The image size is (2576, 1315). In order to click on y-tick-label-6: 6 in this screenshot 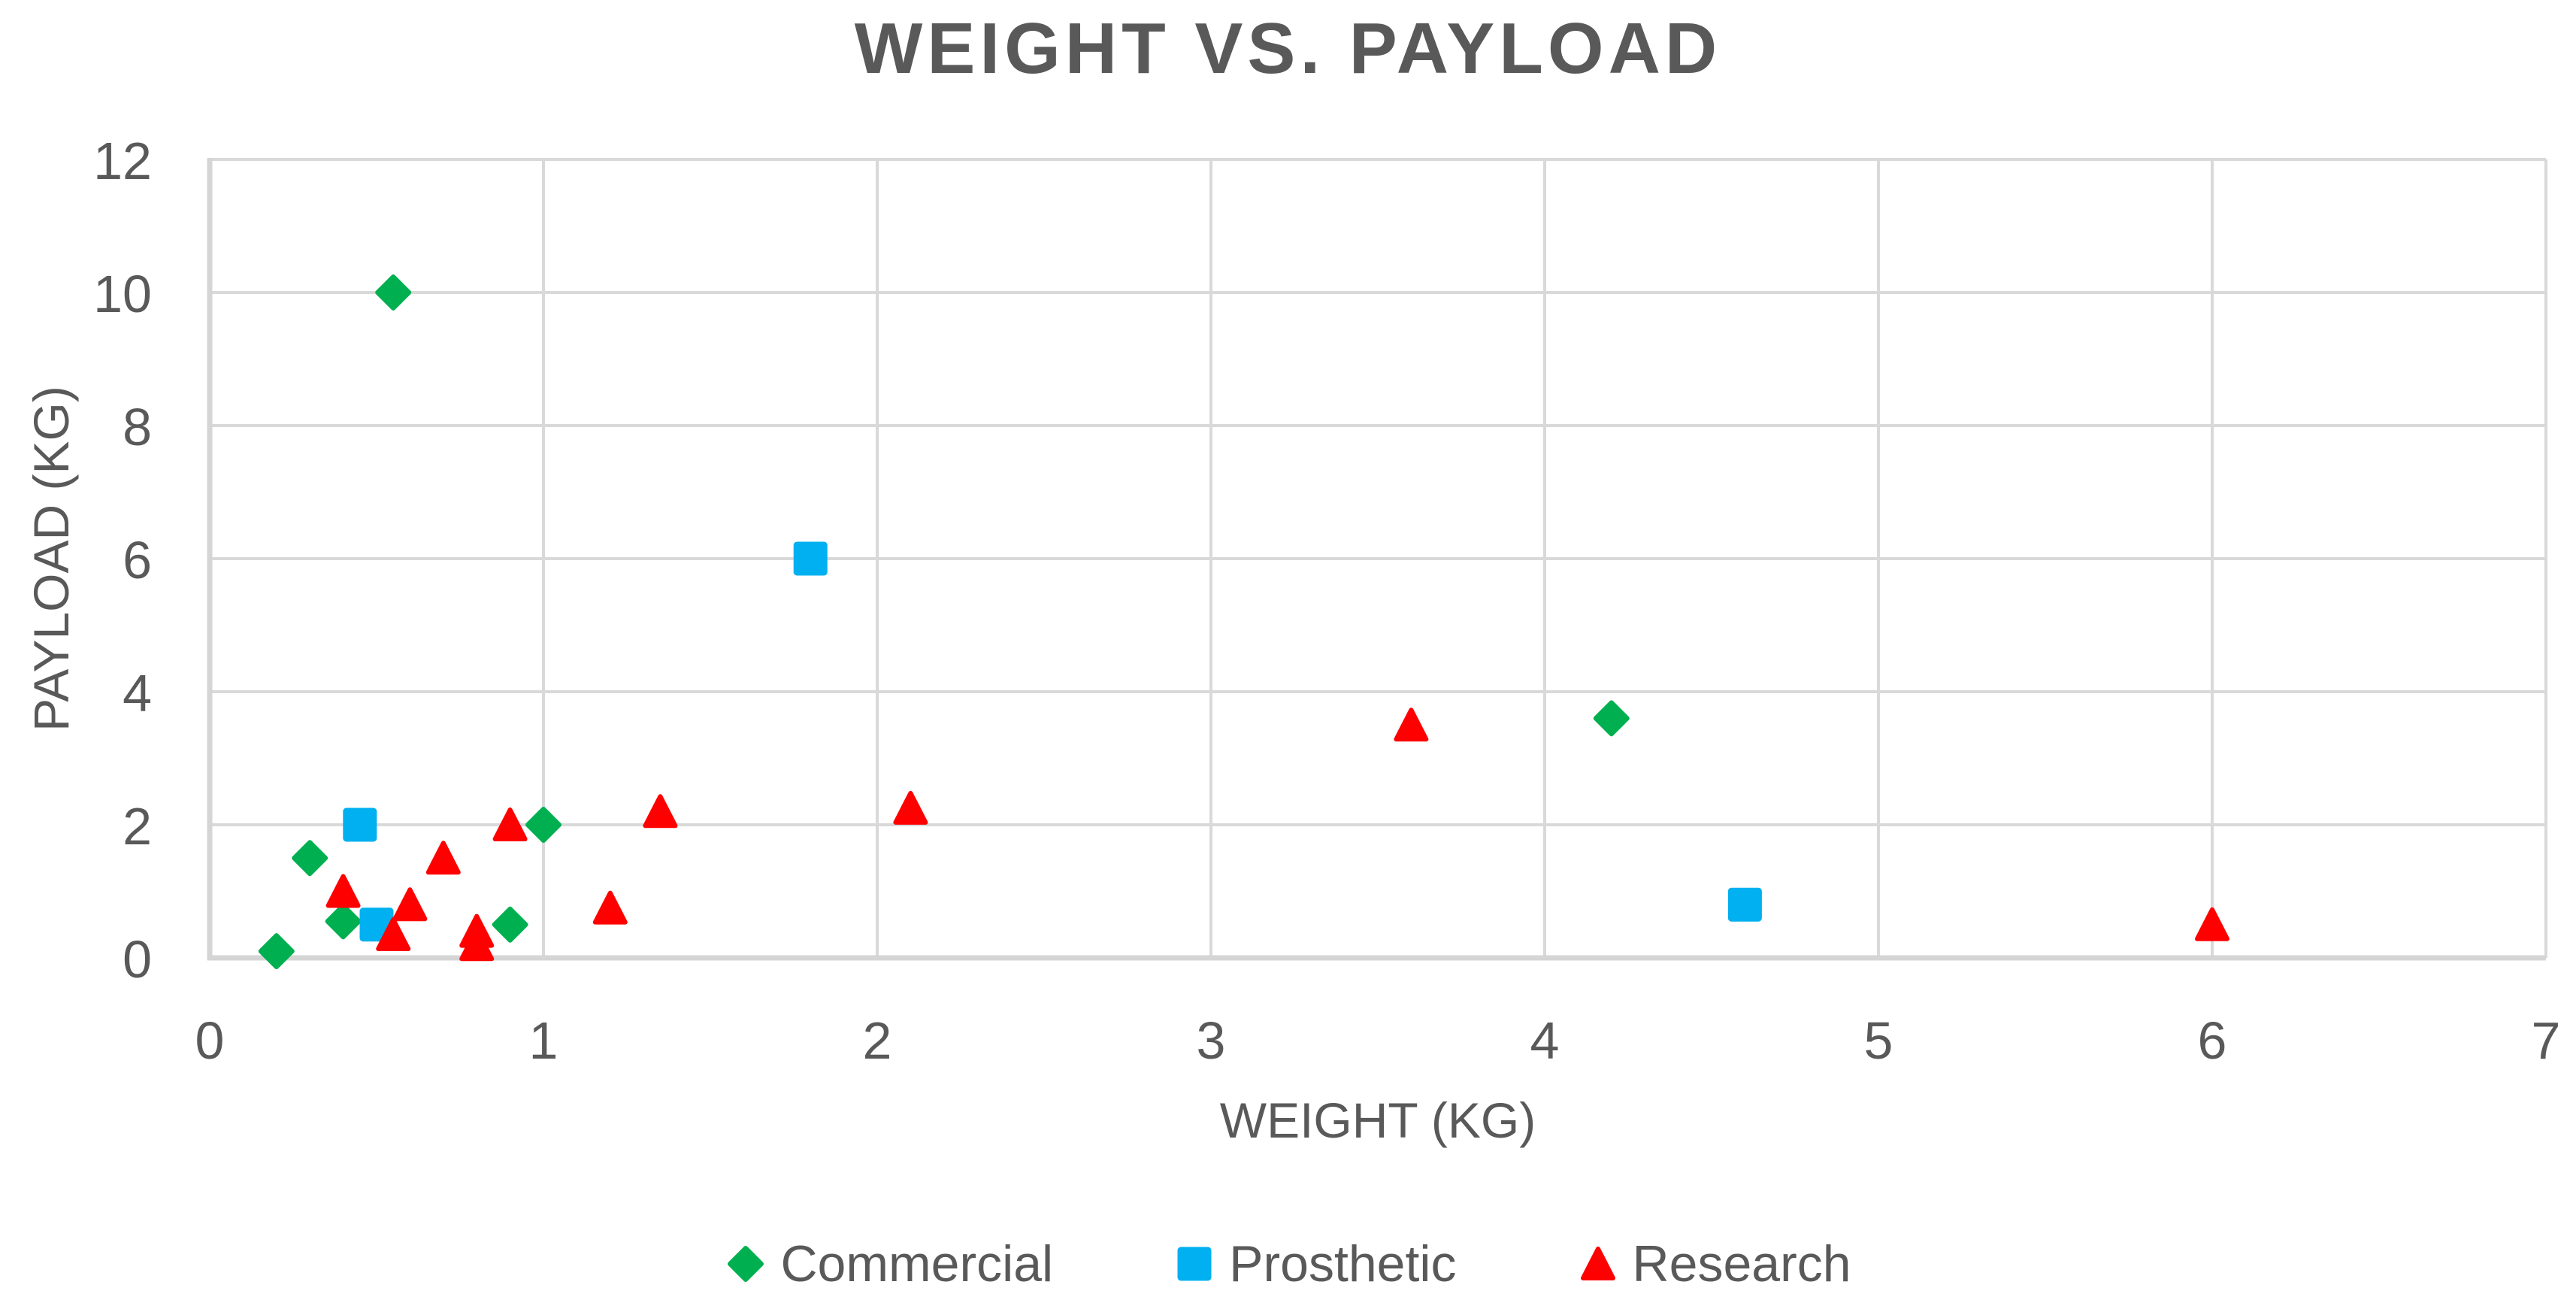, I will do `click(137, 560)`.